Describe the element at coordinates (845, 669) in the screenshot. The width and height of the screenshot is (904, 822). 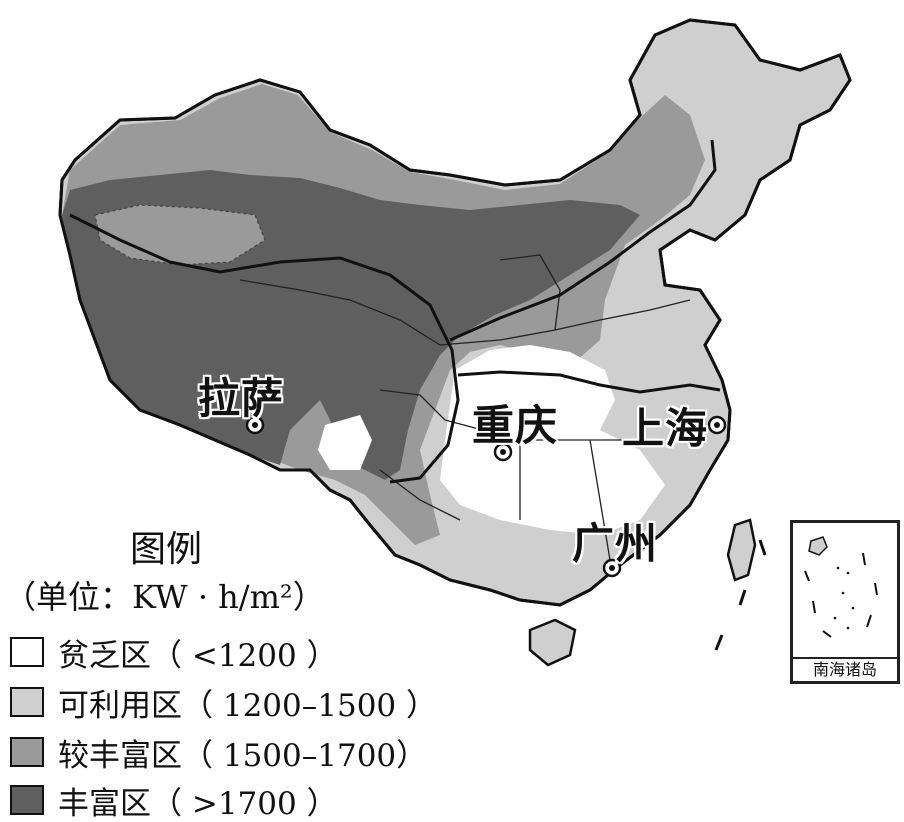
I see `inset-label: 南海诸岛` at that location.